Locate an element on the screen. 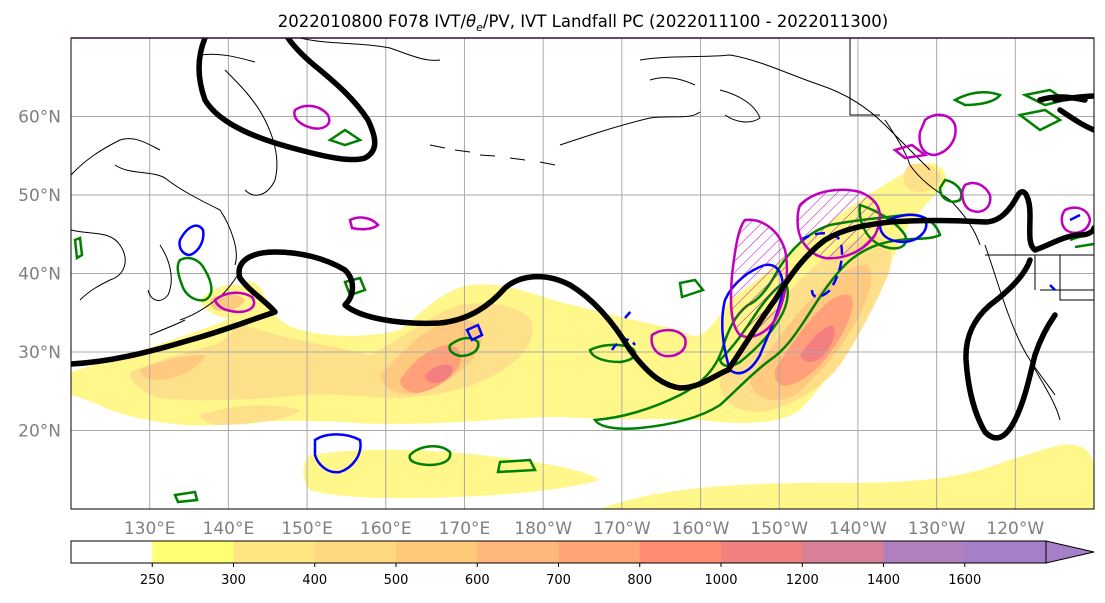 The image size is (1105, 603). coast-korea is located at coordinates (159, 272).